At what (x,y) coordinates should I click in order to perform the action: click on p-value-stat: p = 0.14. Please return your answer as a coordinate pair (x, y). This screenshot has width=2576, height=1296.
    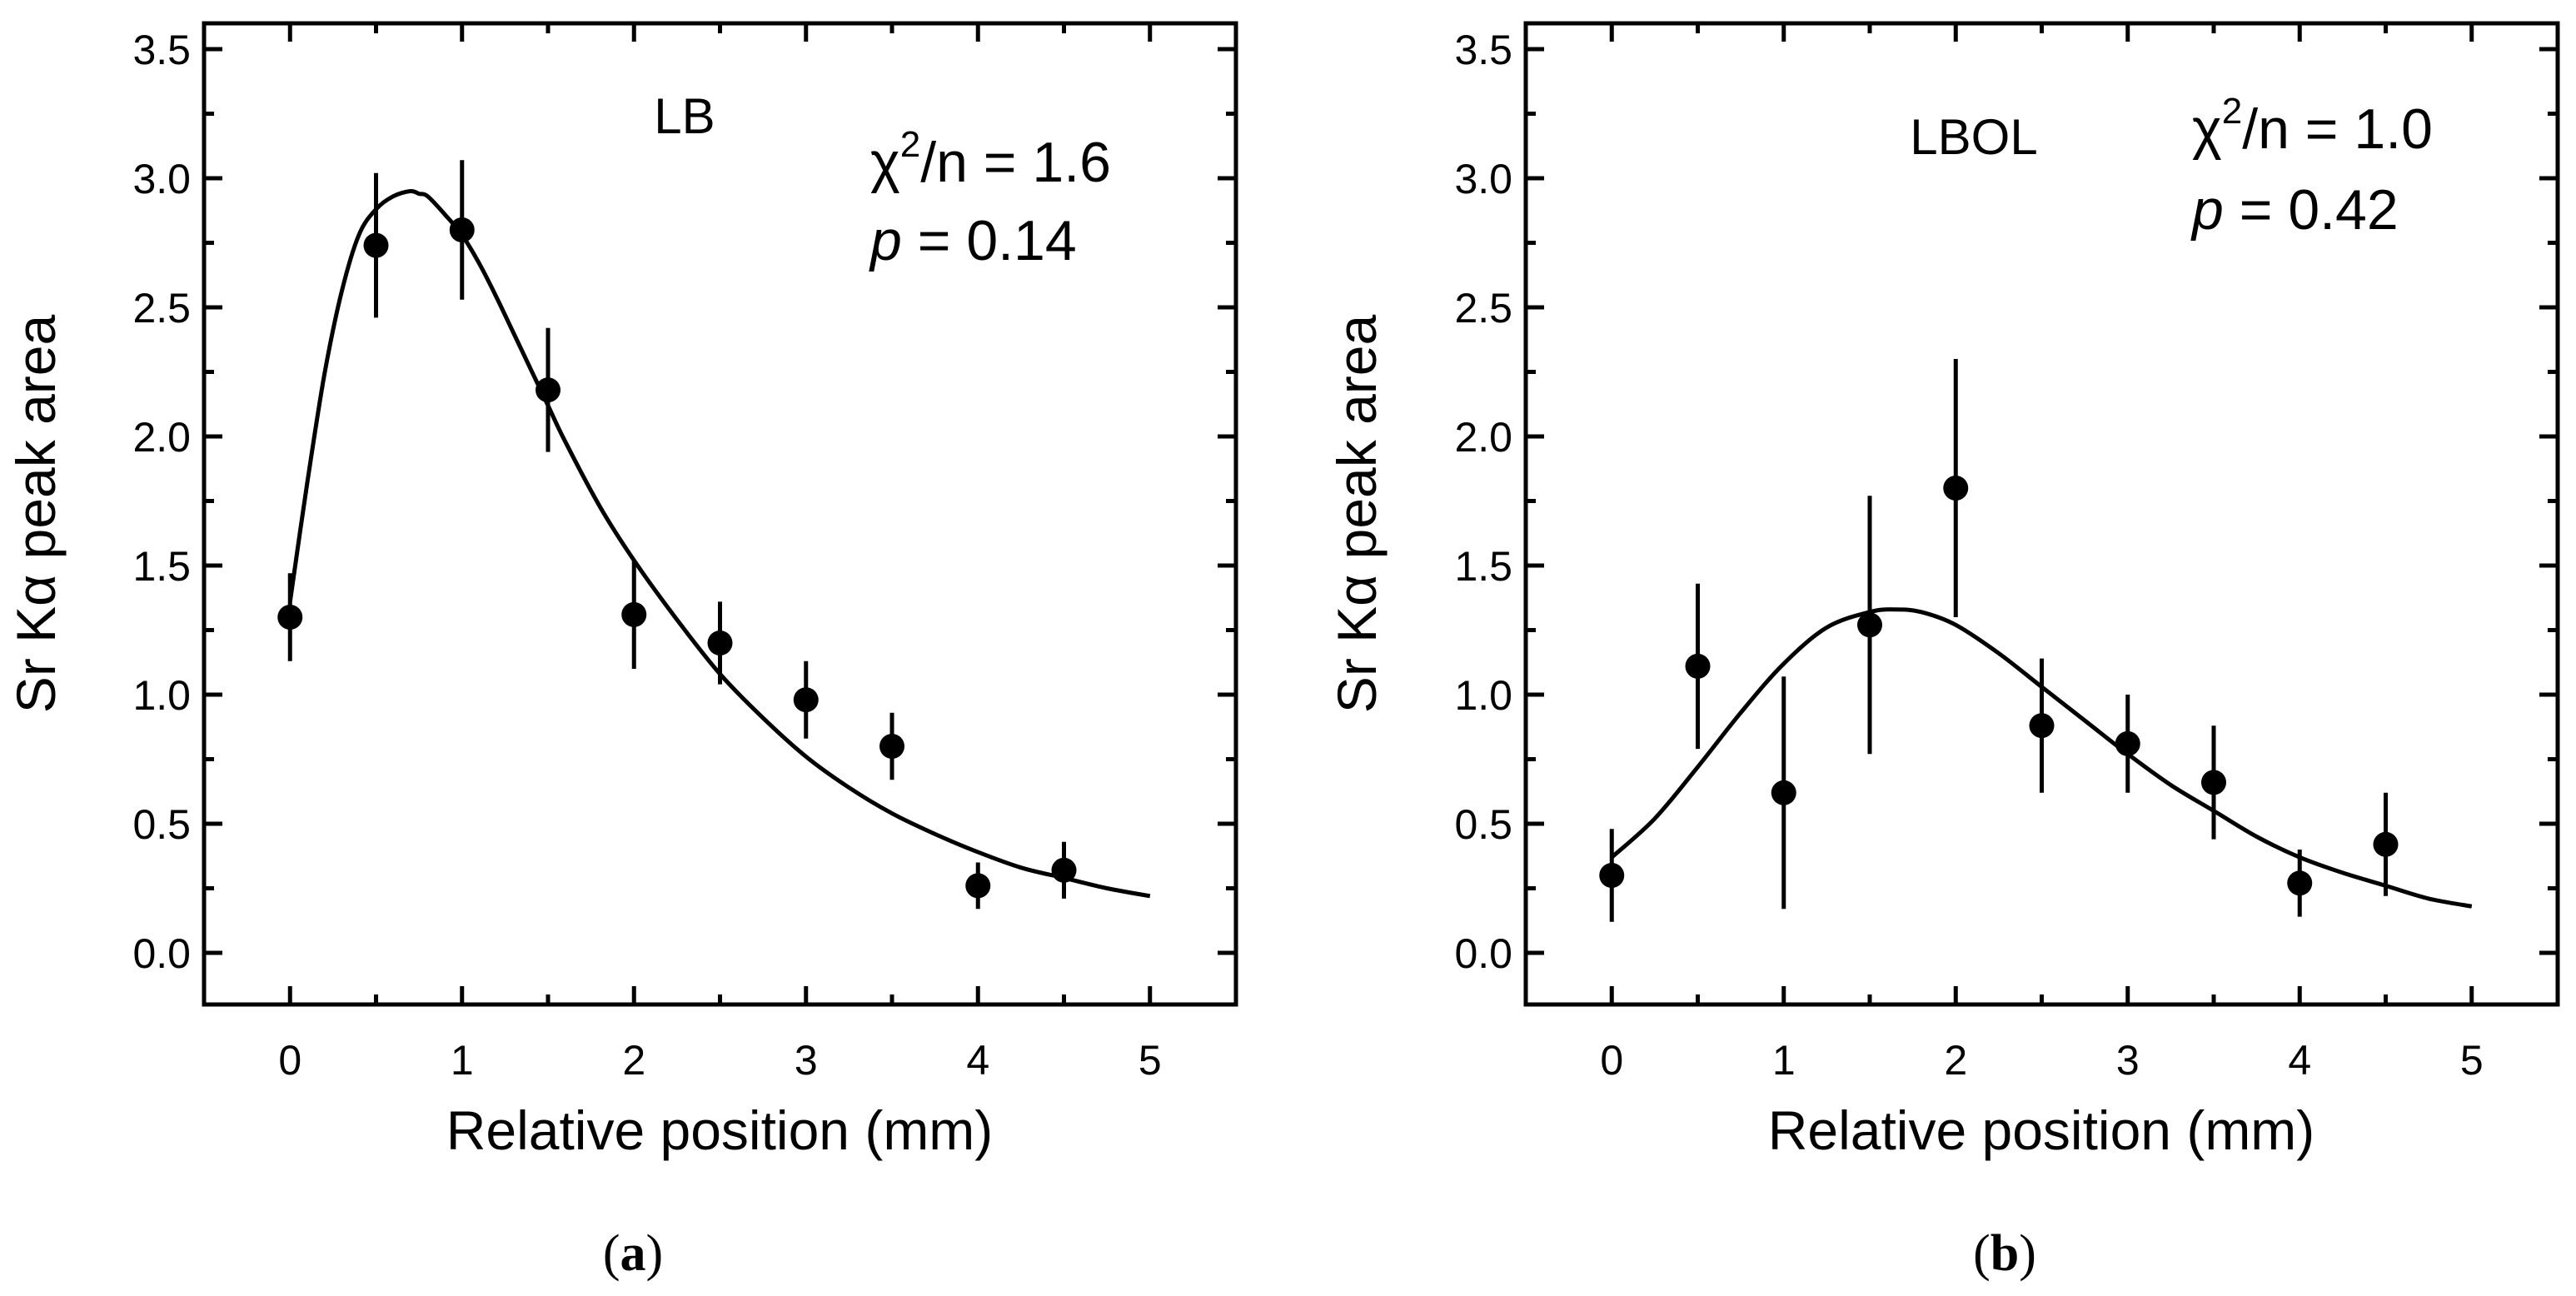
    Looking at the image, I should click on (973, 240).